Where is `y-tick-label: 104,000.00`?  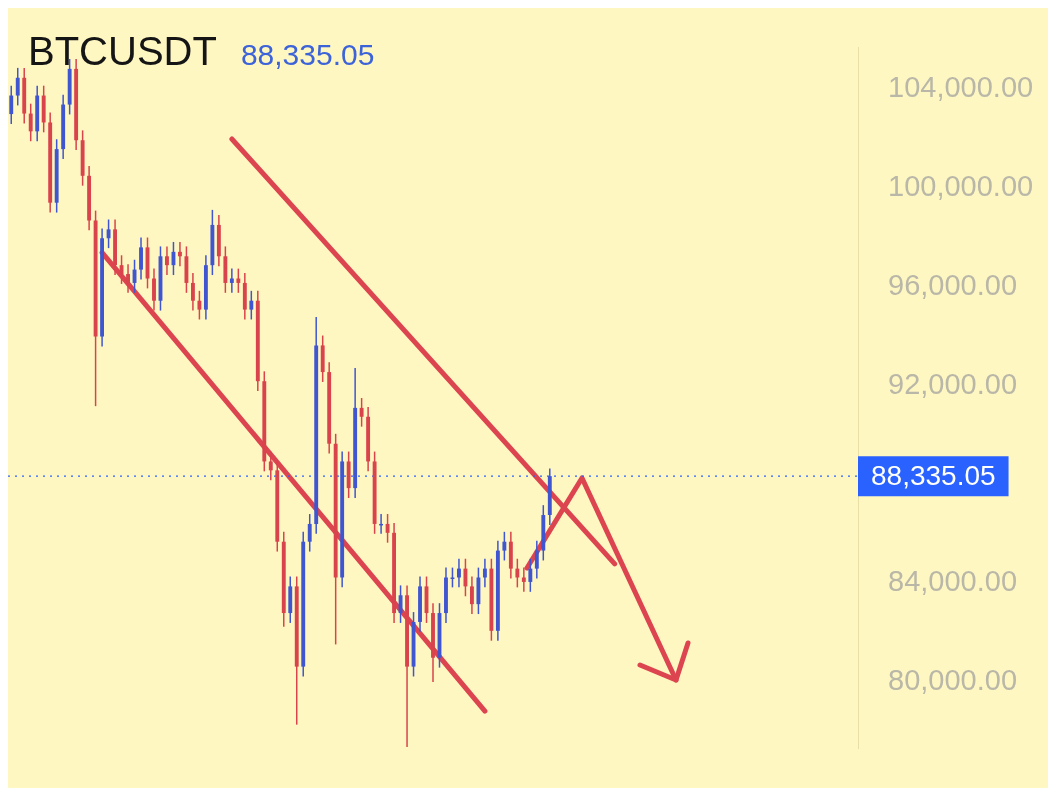
y-tick-label: 104,000.00 is located at coordinates (961, 87).